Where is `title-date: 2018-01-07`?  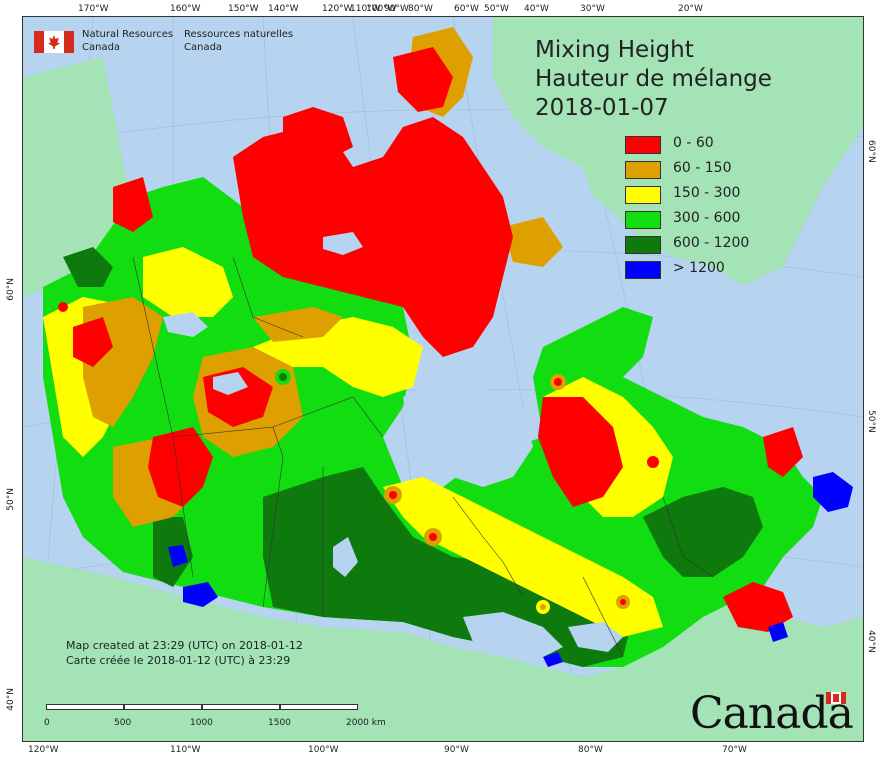 title-date: 2018-01-07 is located at coordinates (602, 108).